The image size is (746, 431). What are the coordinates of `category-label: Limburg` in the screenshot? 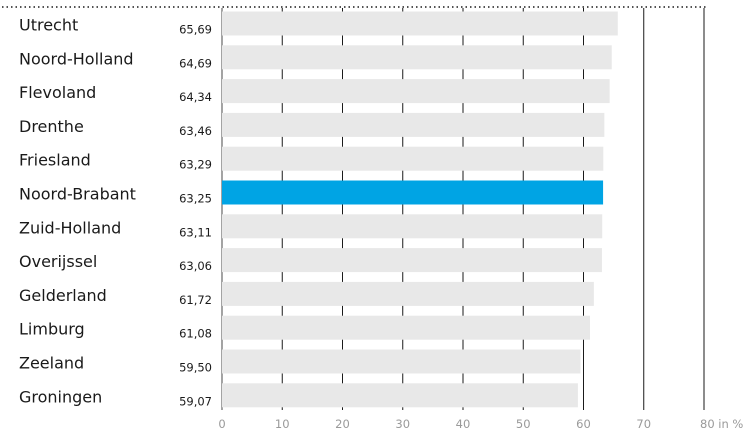 It's located at (52, 329).